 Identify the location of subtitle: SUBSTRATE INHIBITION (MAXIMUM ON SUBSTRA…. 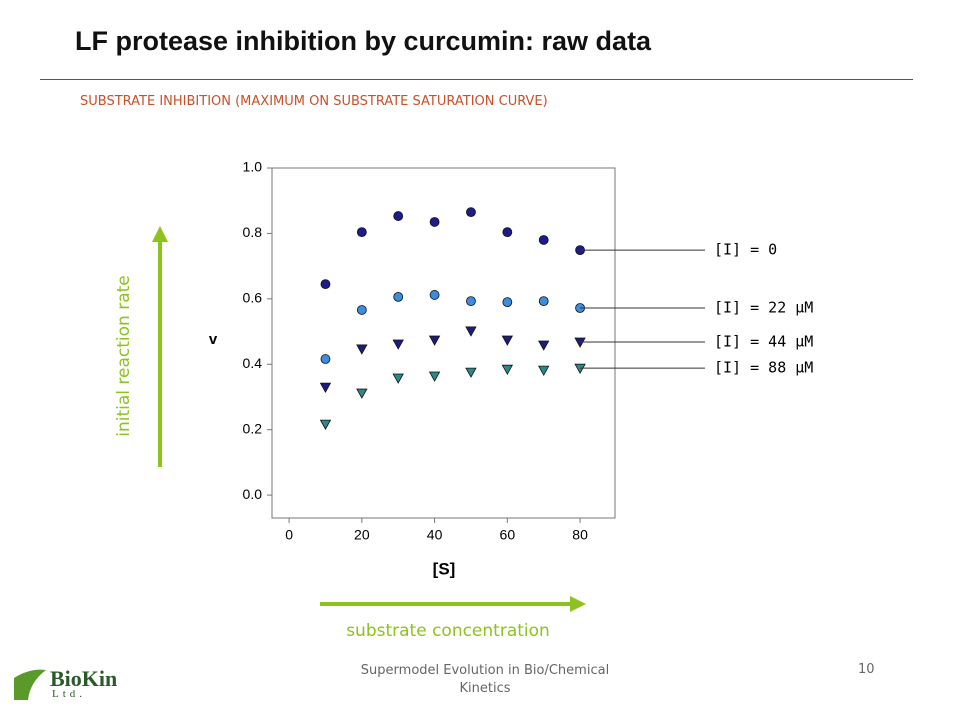
(314, 101).